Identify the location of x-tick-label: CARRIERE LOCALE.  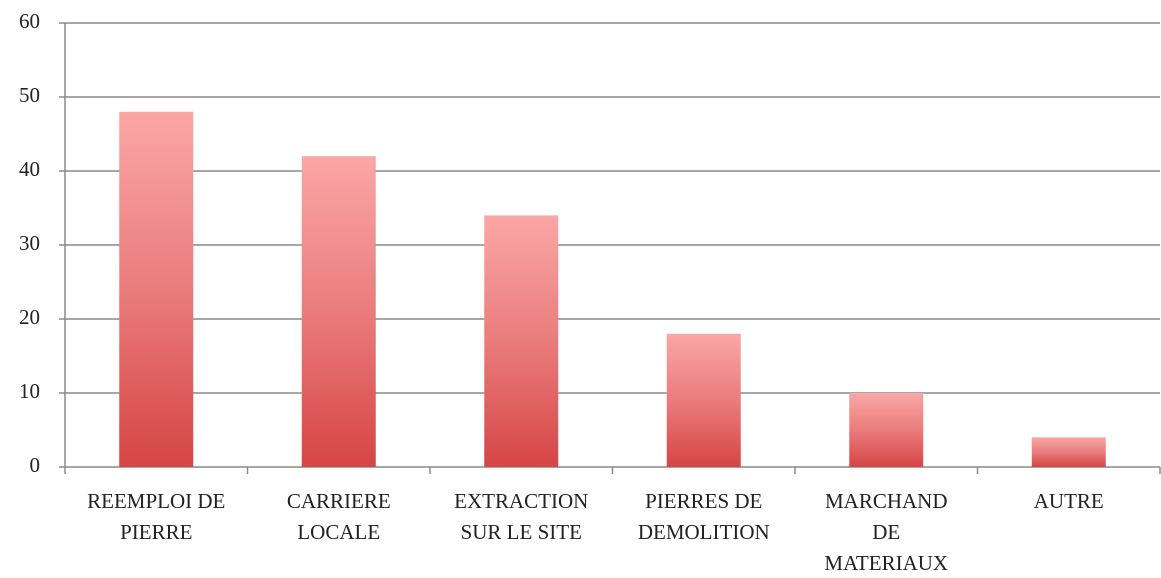
(338, 516).